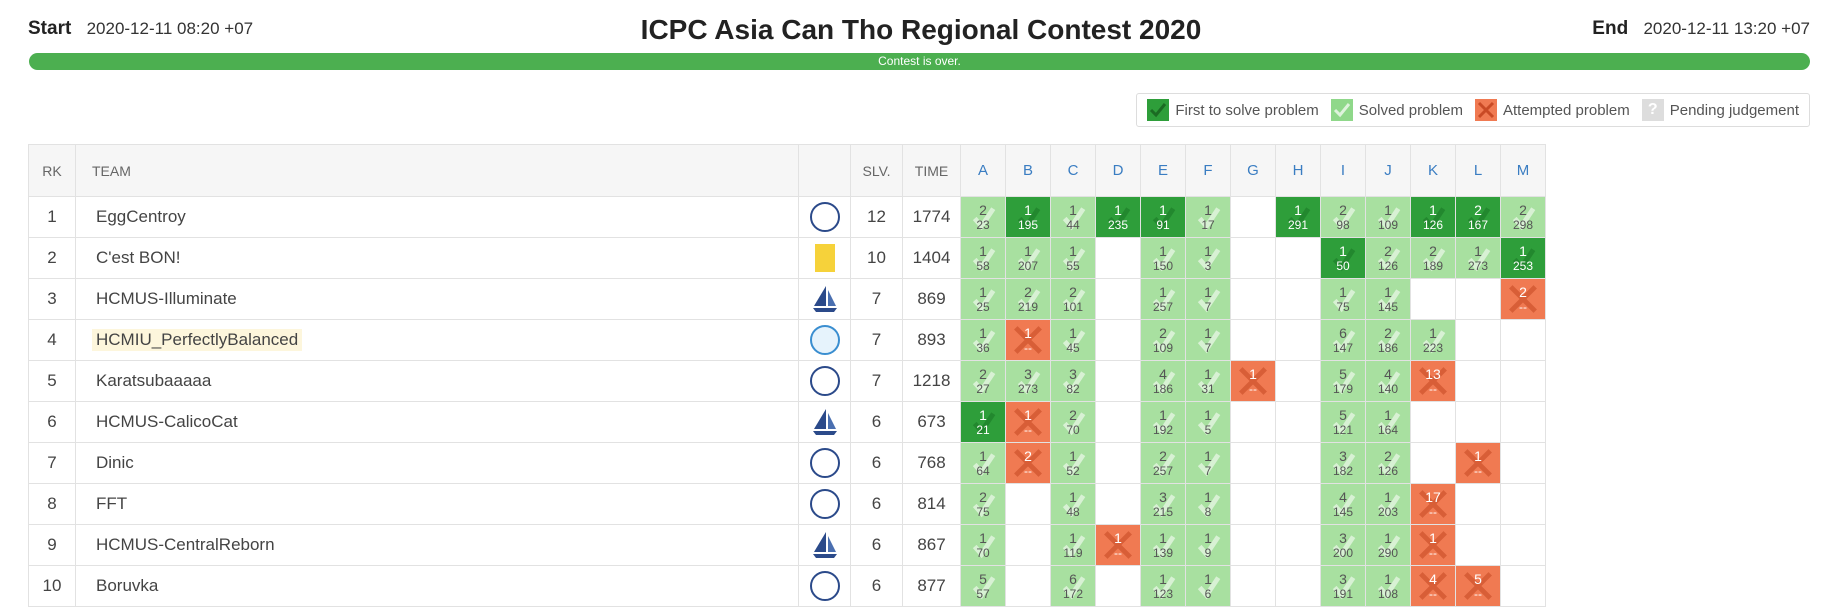 The height and width of the screenshot is (607, 1842). I want to click on solved-result: 1 290, so click(1388, 545).